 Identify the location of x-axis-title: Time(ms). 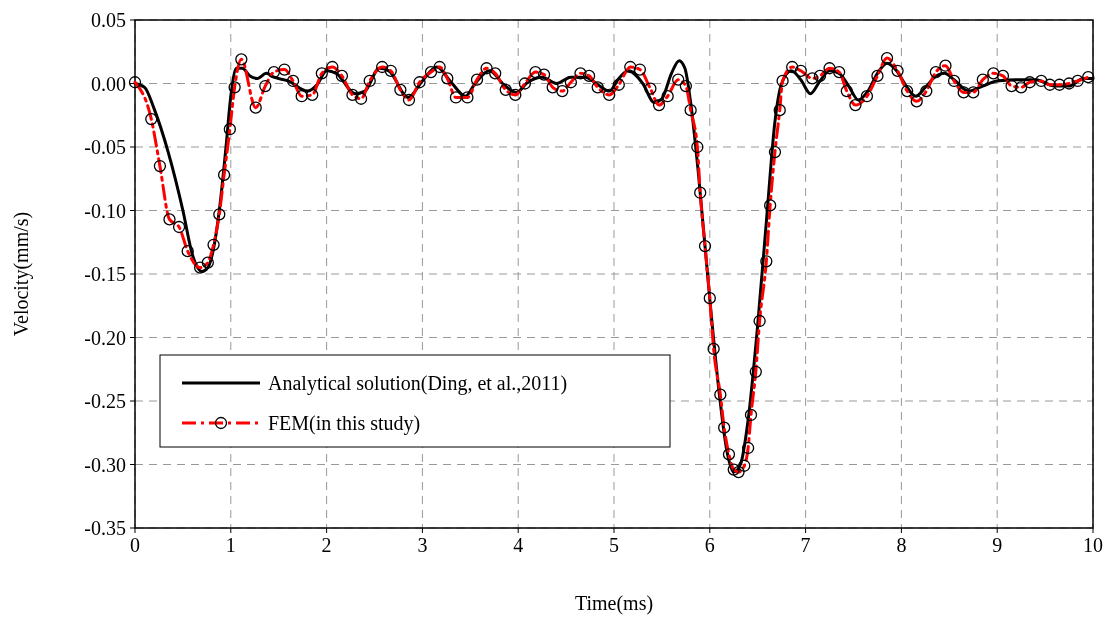
(614, 603).